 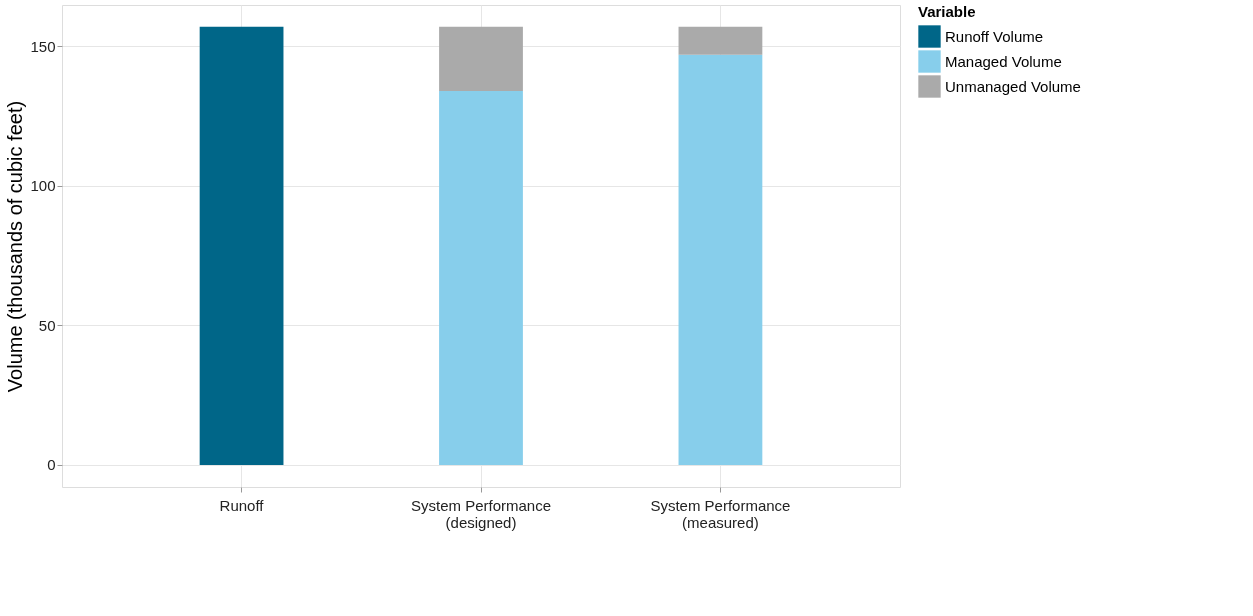 What do you see at coordinates (43, 186) in the screenshot?
I see `y-tick-label: 100` at bounding box center [43, 186].